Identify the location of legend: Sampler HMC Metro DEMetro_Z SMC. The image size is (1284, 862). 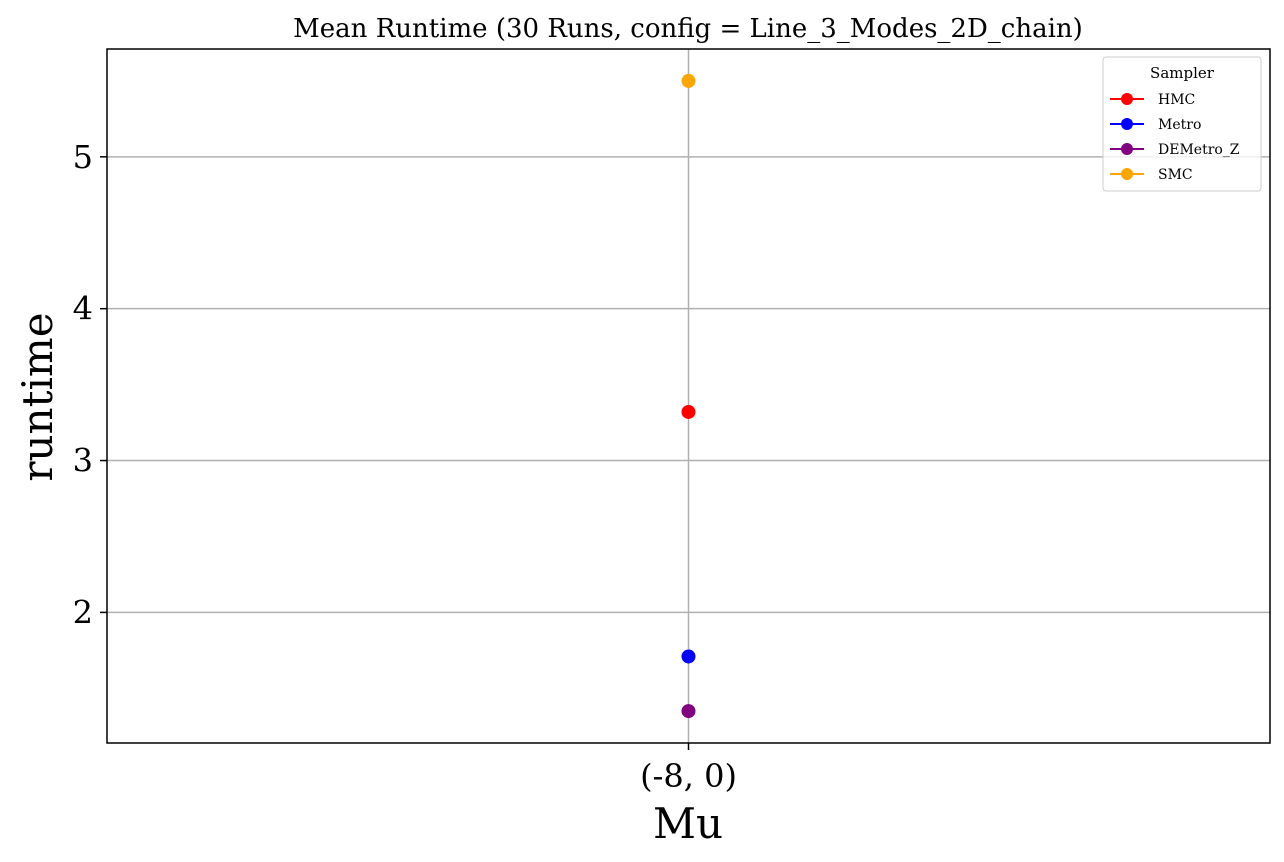
(1182, 124).